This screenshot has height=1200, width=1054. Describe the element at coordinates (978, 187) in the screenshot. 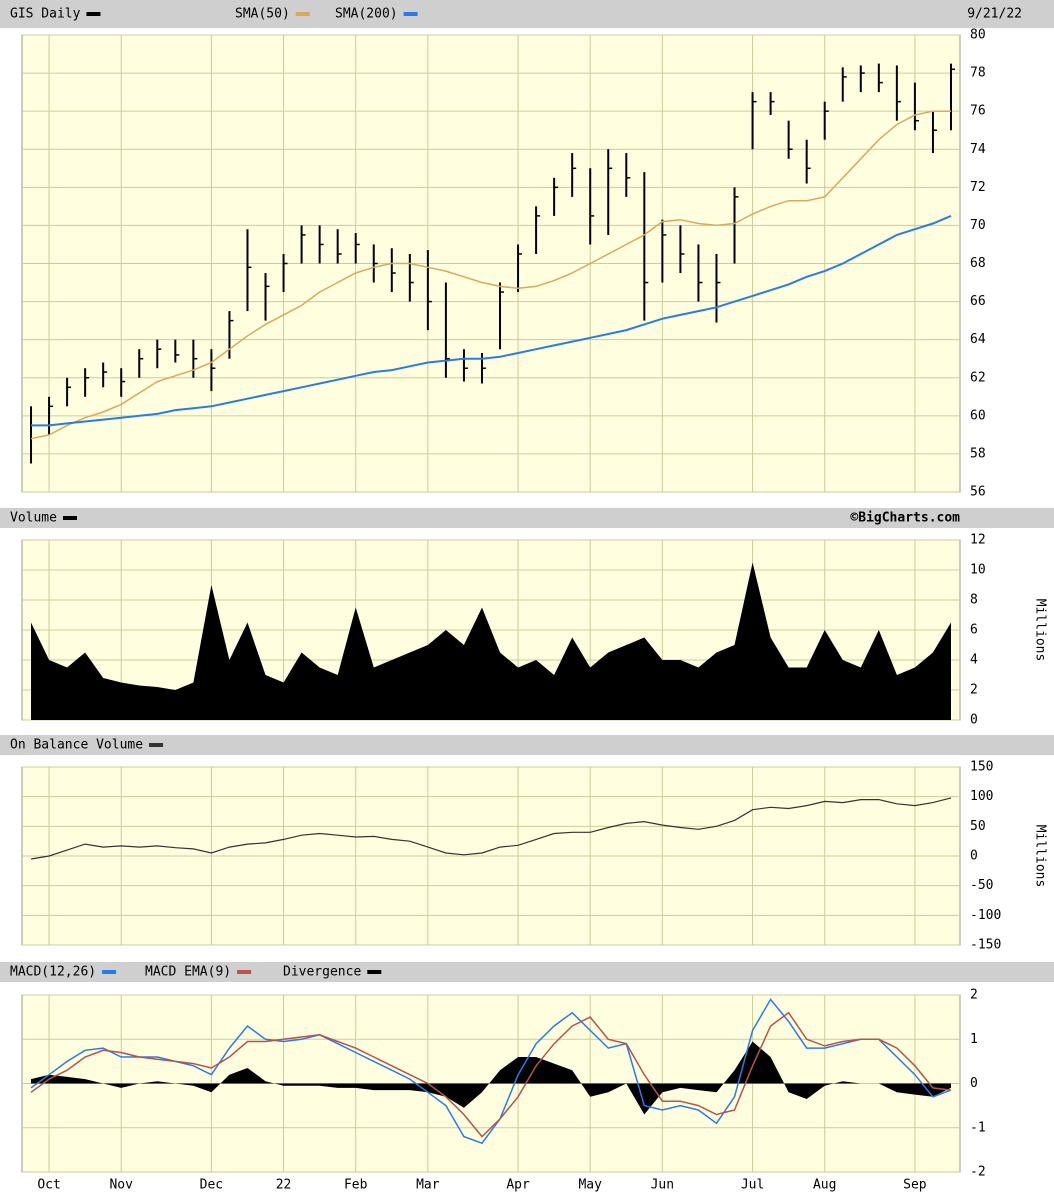

I see `y-tick-label: 72` at that location.